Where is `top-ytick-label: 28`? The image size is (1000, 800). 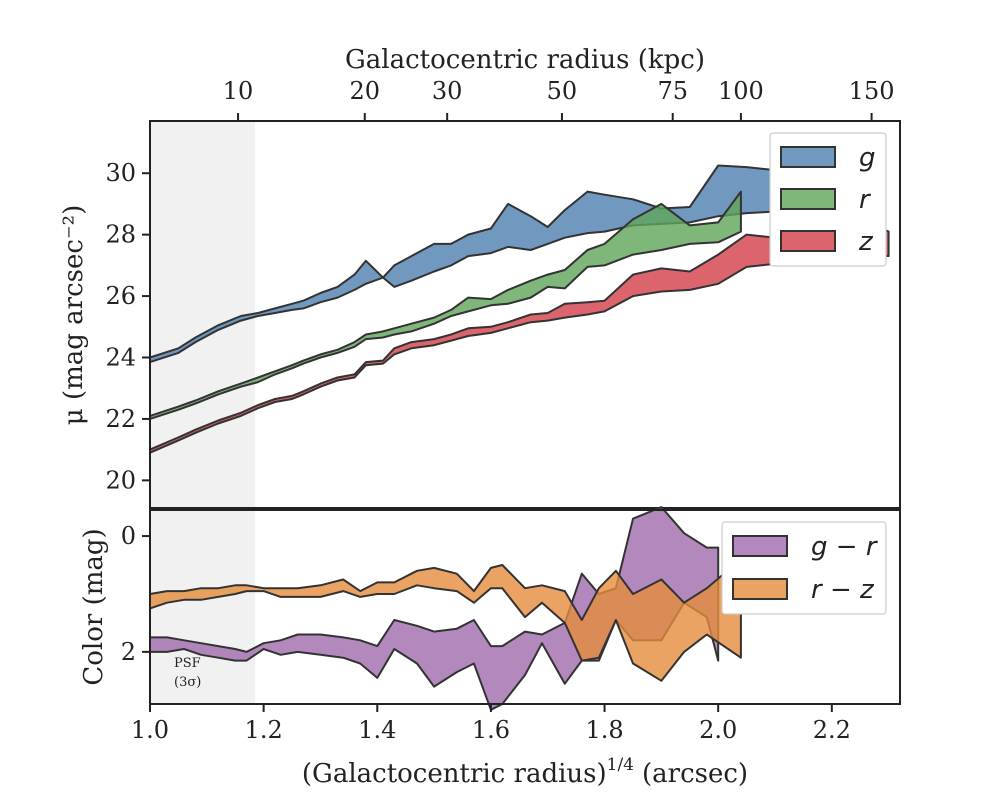
top-ytick-label: 28 is located at coordinates (120, 235).